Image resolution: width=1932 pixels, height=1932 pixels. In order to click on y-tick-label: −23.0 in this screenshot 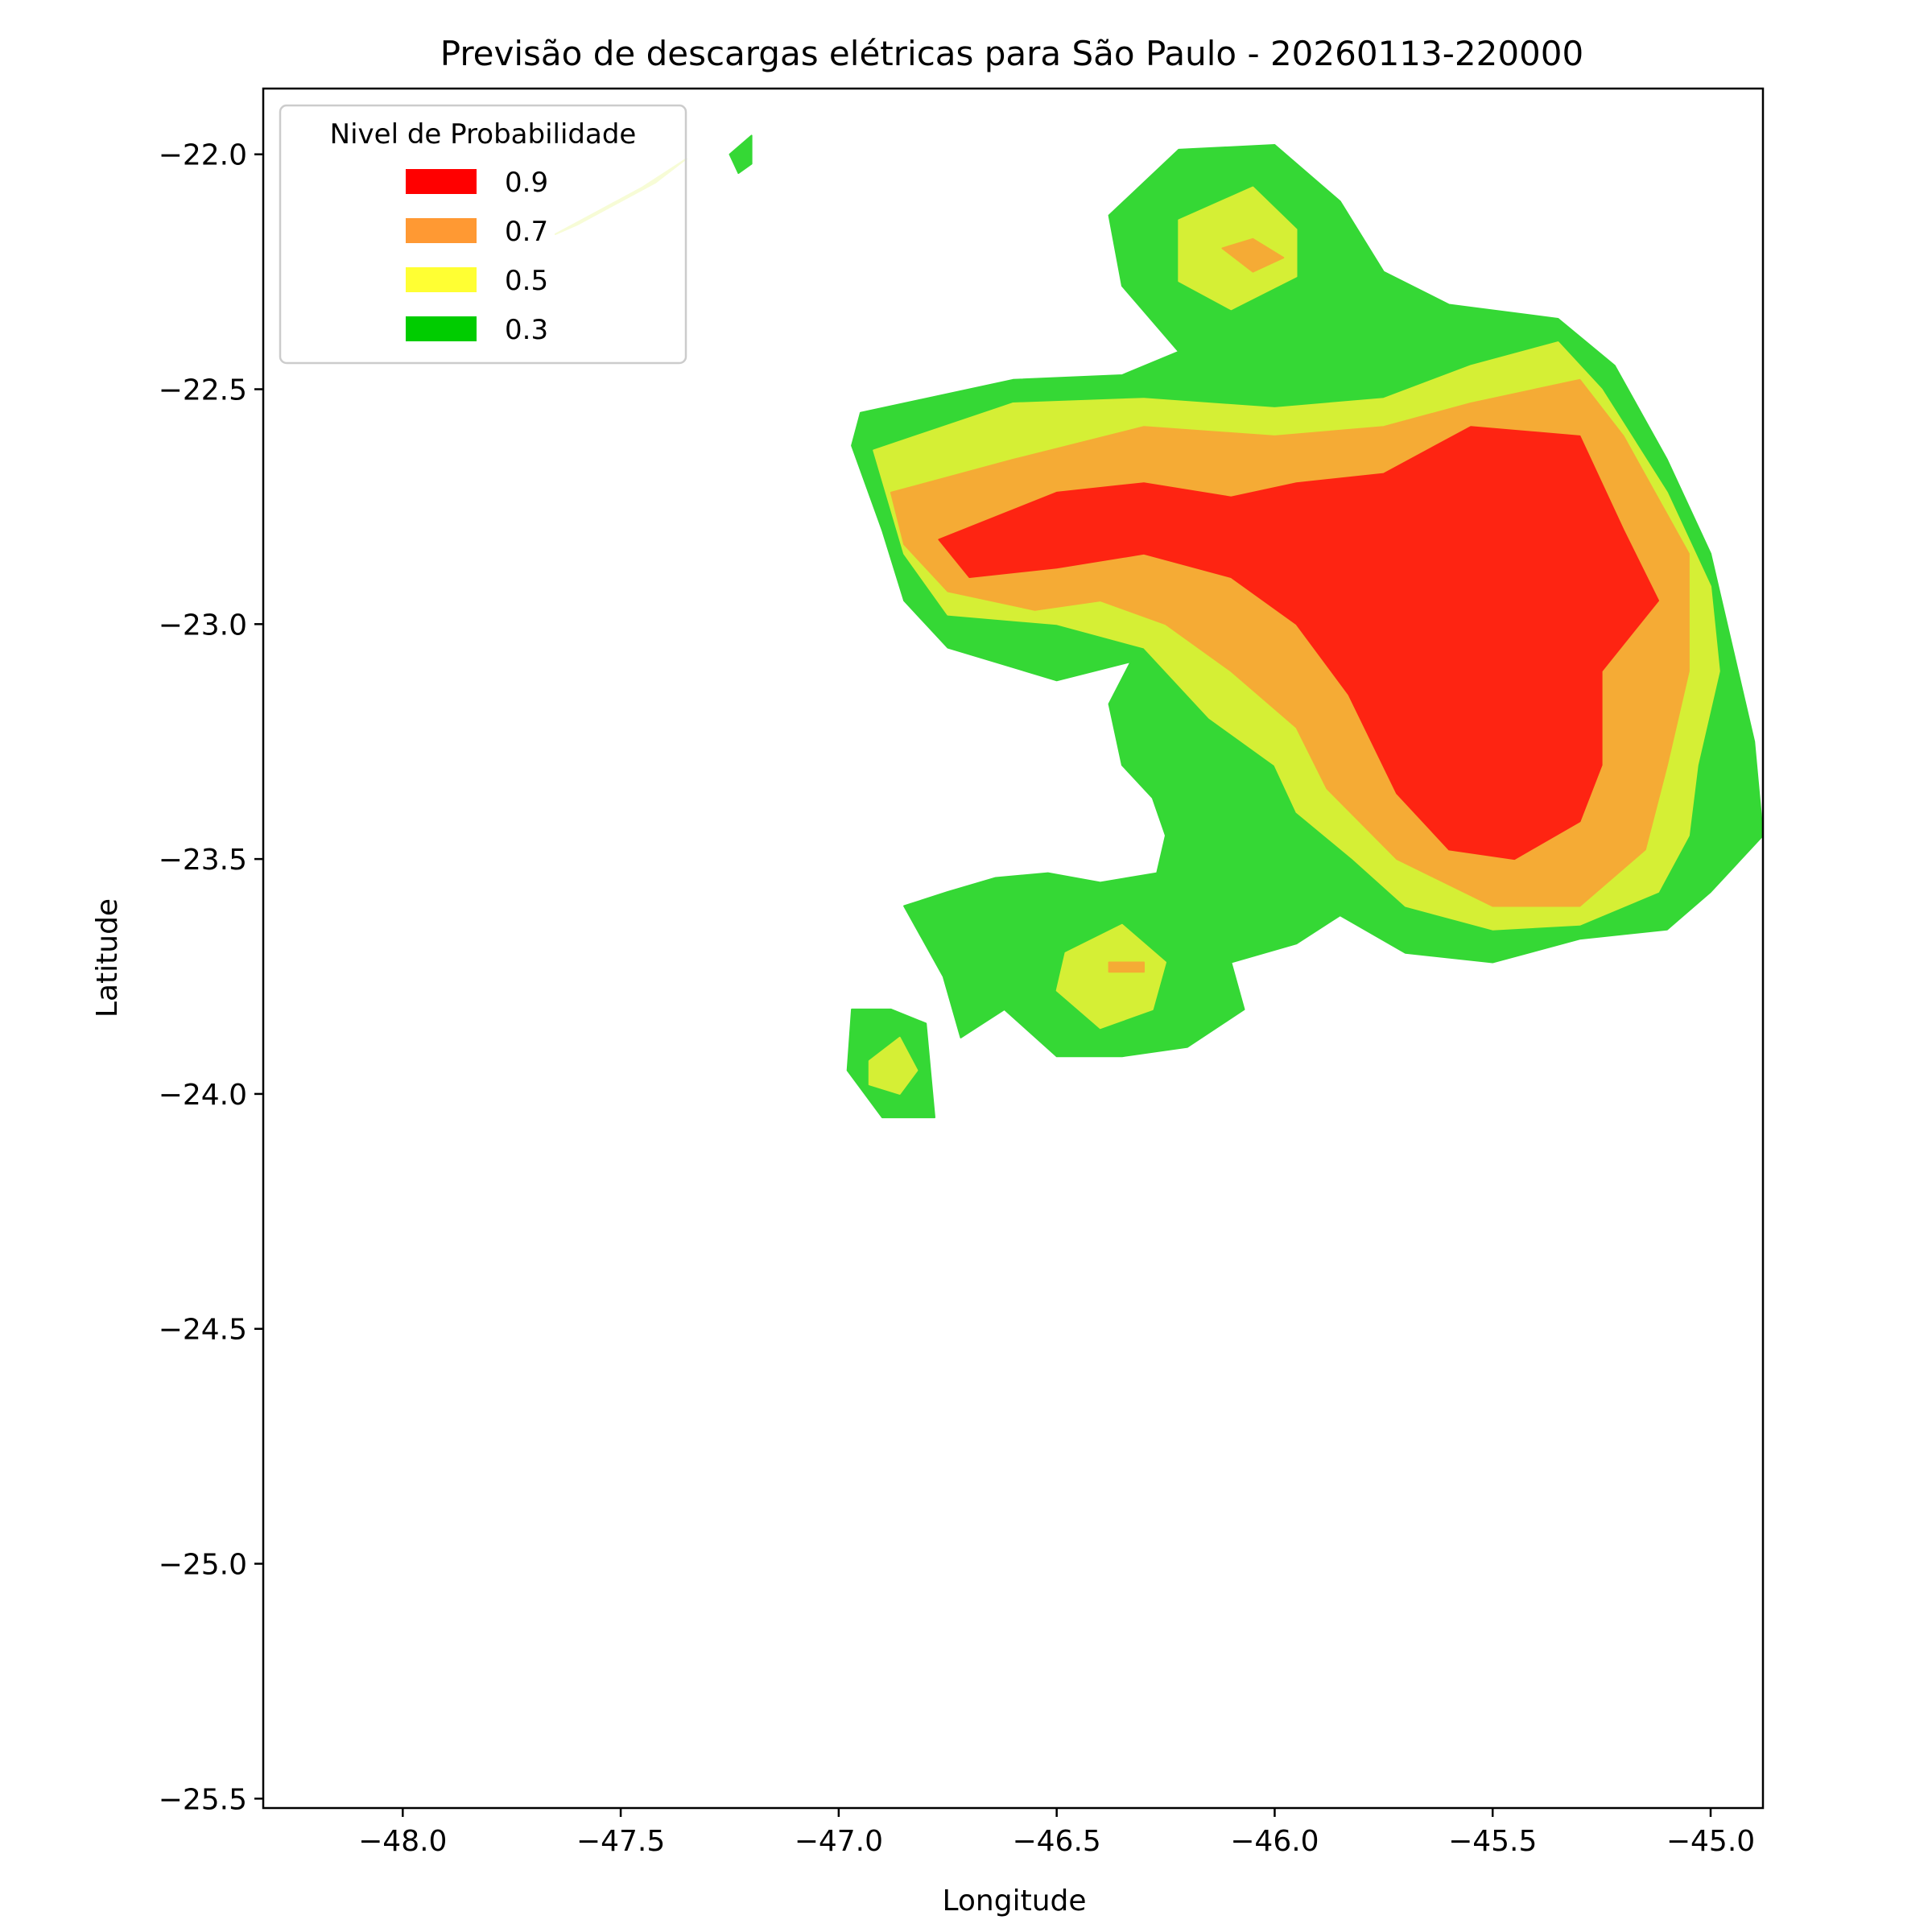, I will do `click(203, 625)`.